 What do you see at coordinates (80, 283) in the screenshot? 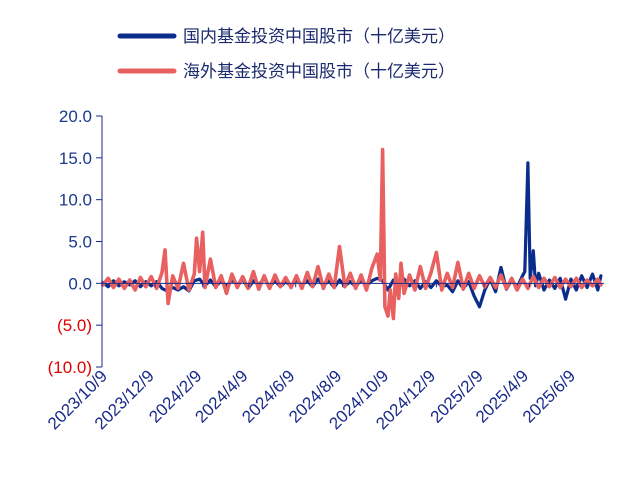
I see `y-tick-label: 0.0` at bounding box center [80, 283].